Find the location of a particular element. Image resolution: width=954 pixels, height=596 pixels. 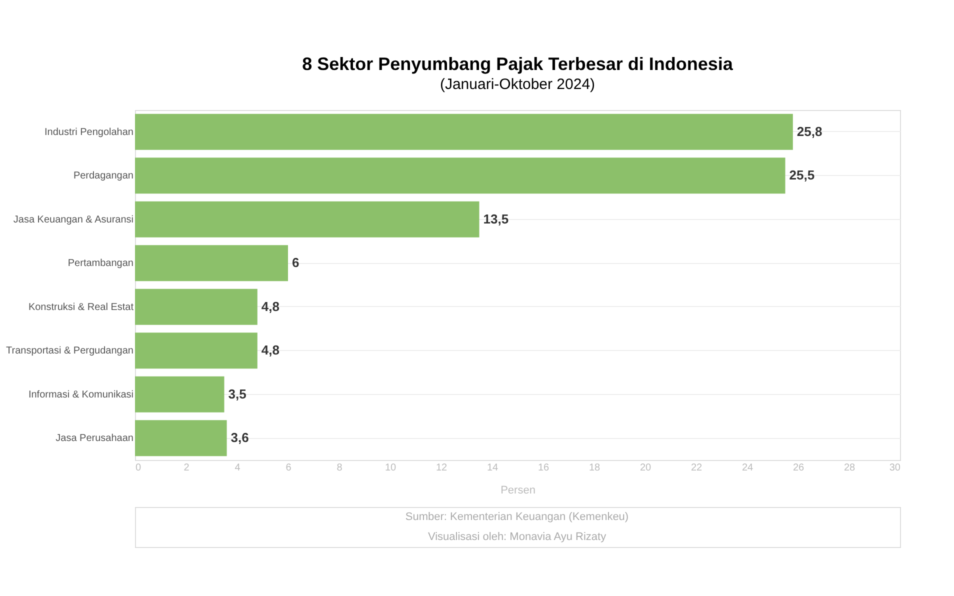

y-tick-label: Perdagangan is located at coordinates (103, 176).